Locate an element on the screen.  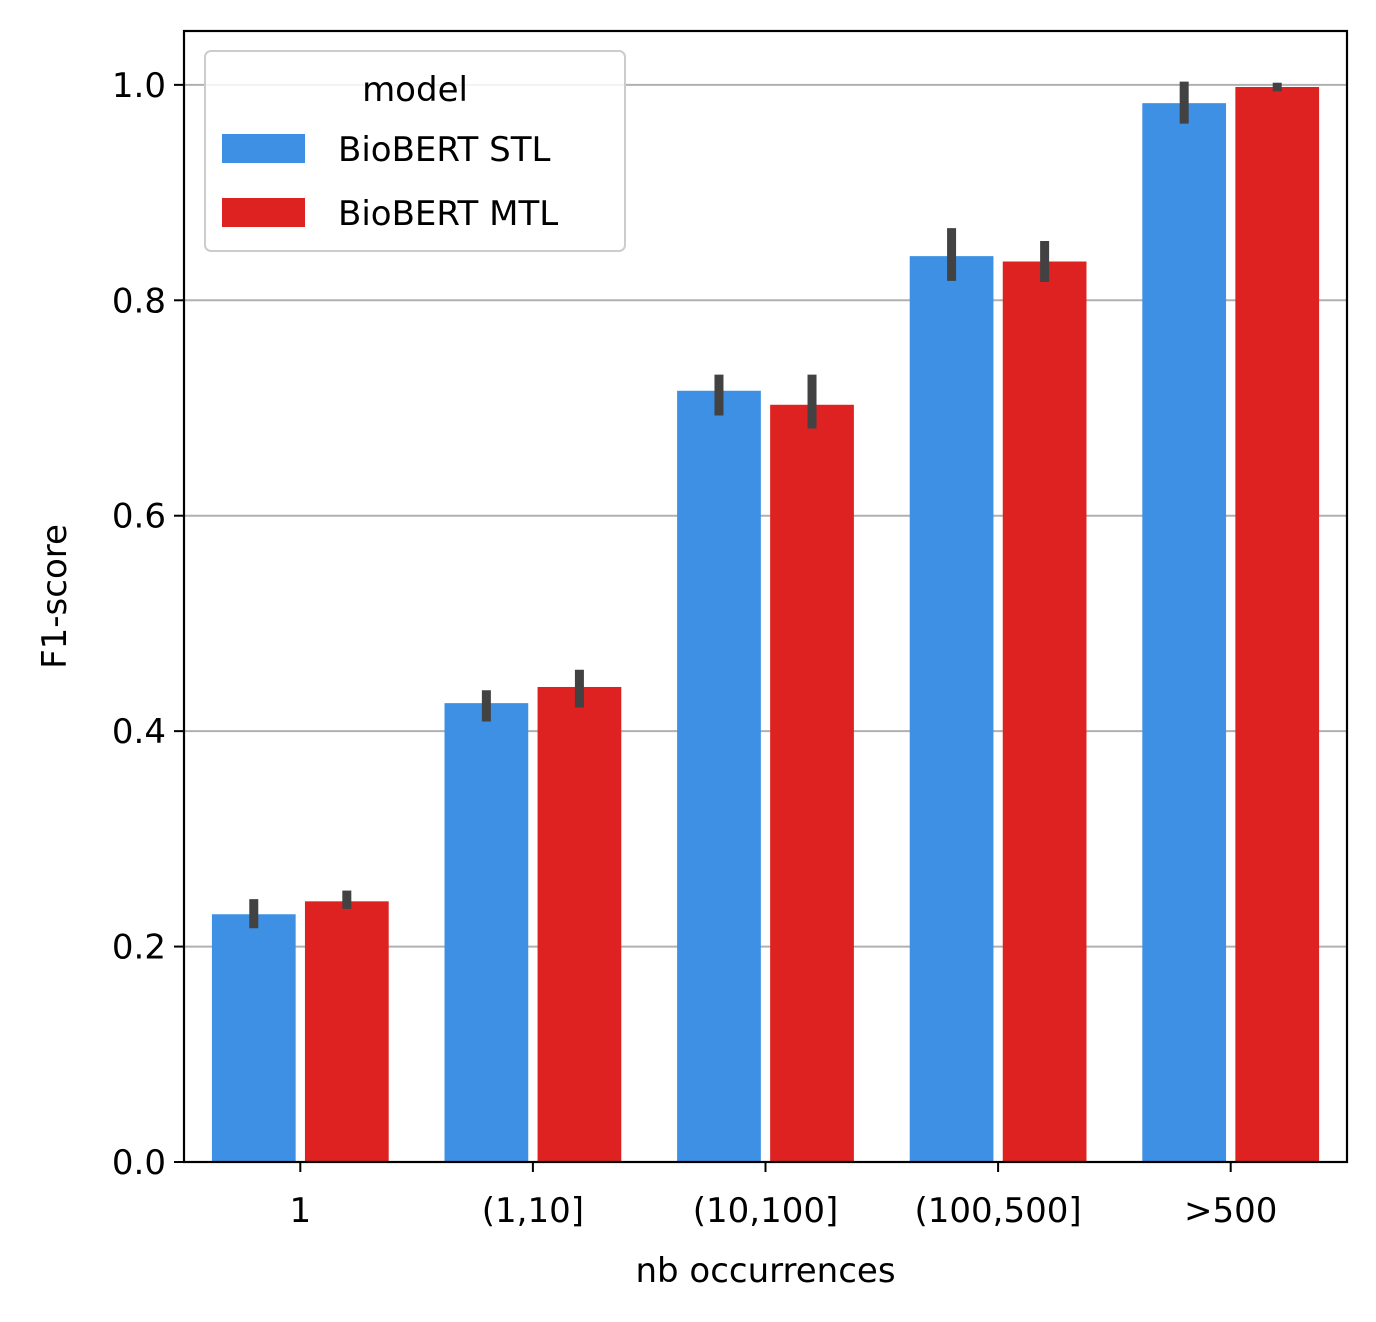
y-tick-label: 0.0 is located at coordinates (139, 1163).